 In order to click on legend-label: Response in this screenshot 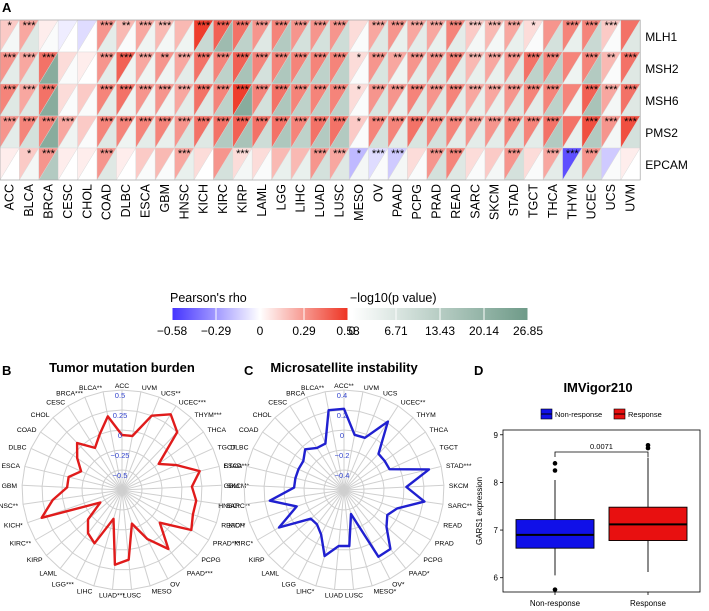, I will do `click(645, 414)`.